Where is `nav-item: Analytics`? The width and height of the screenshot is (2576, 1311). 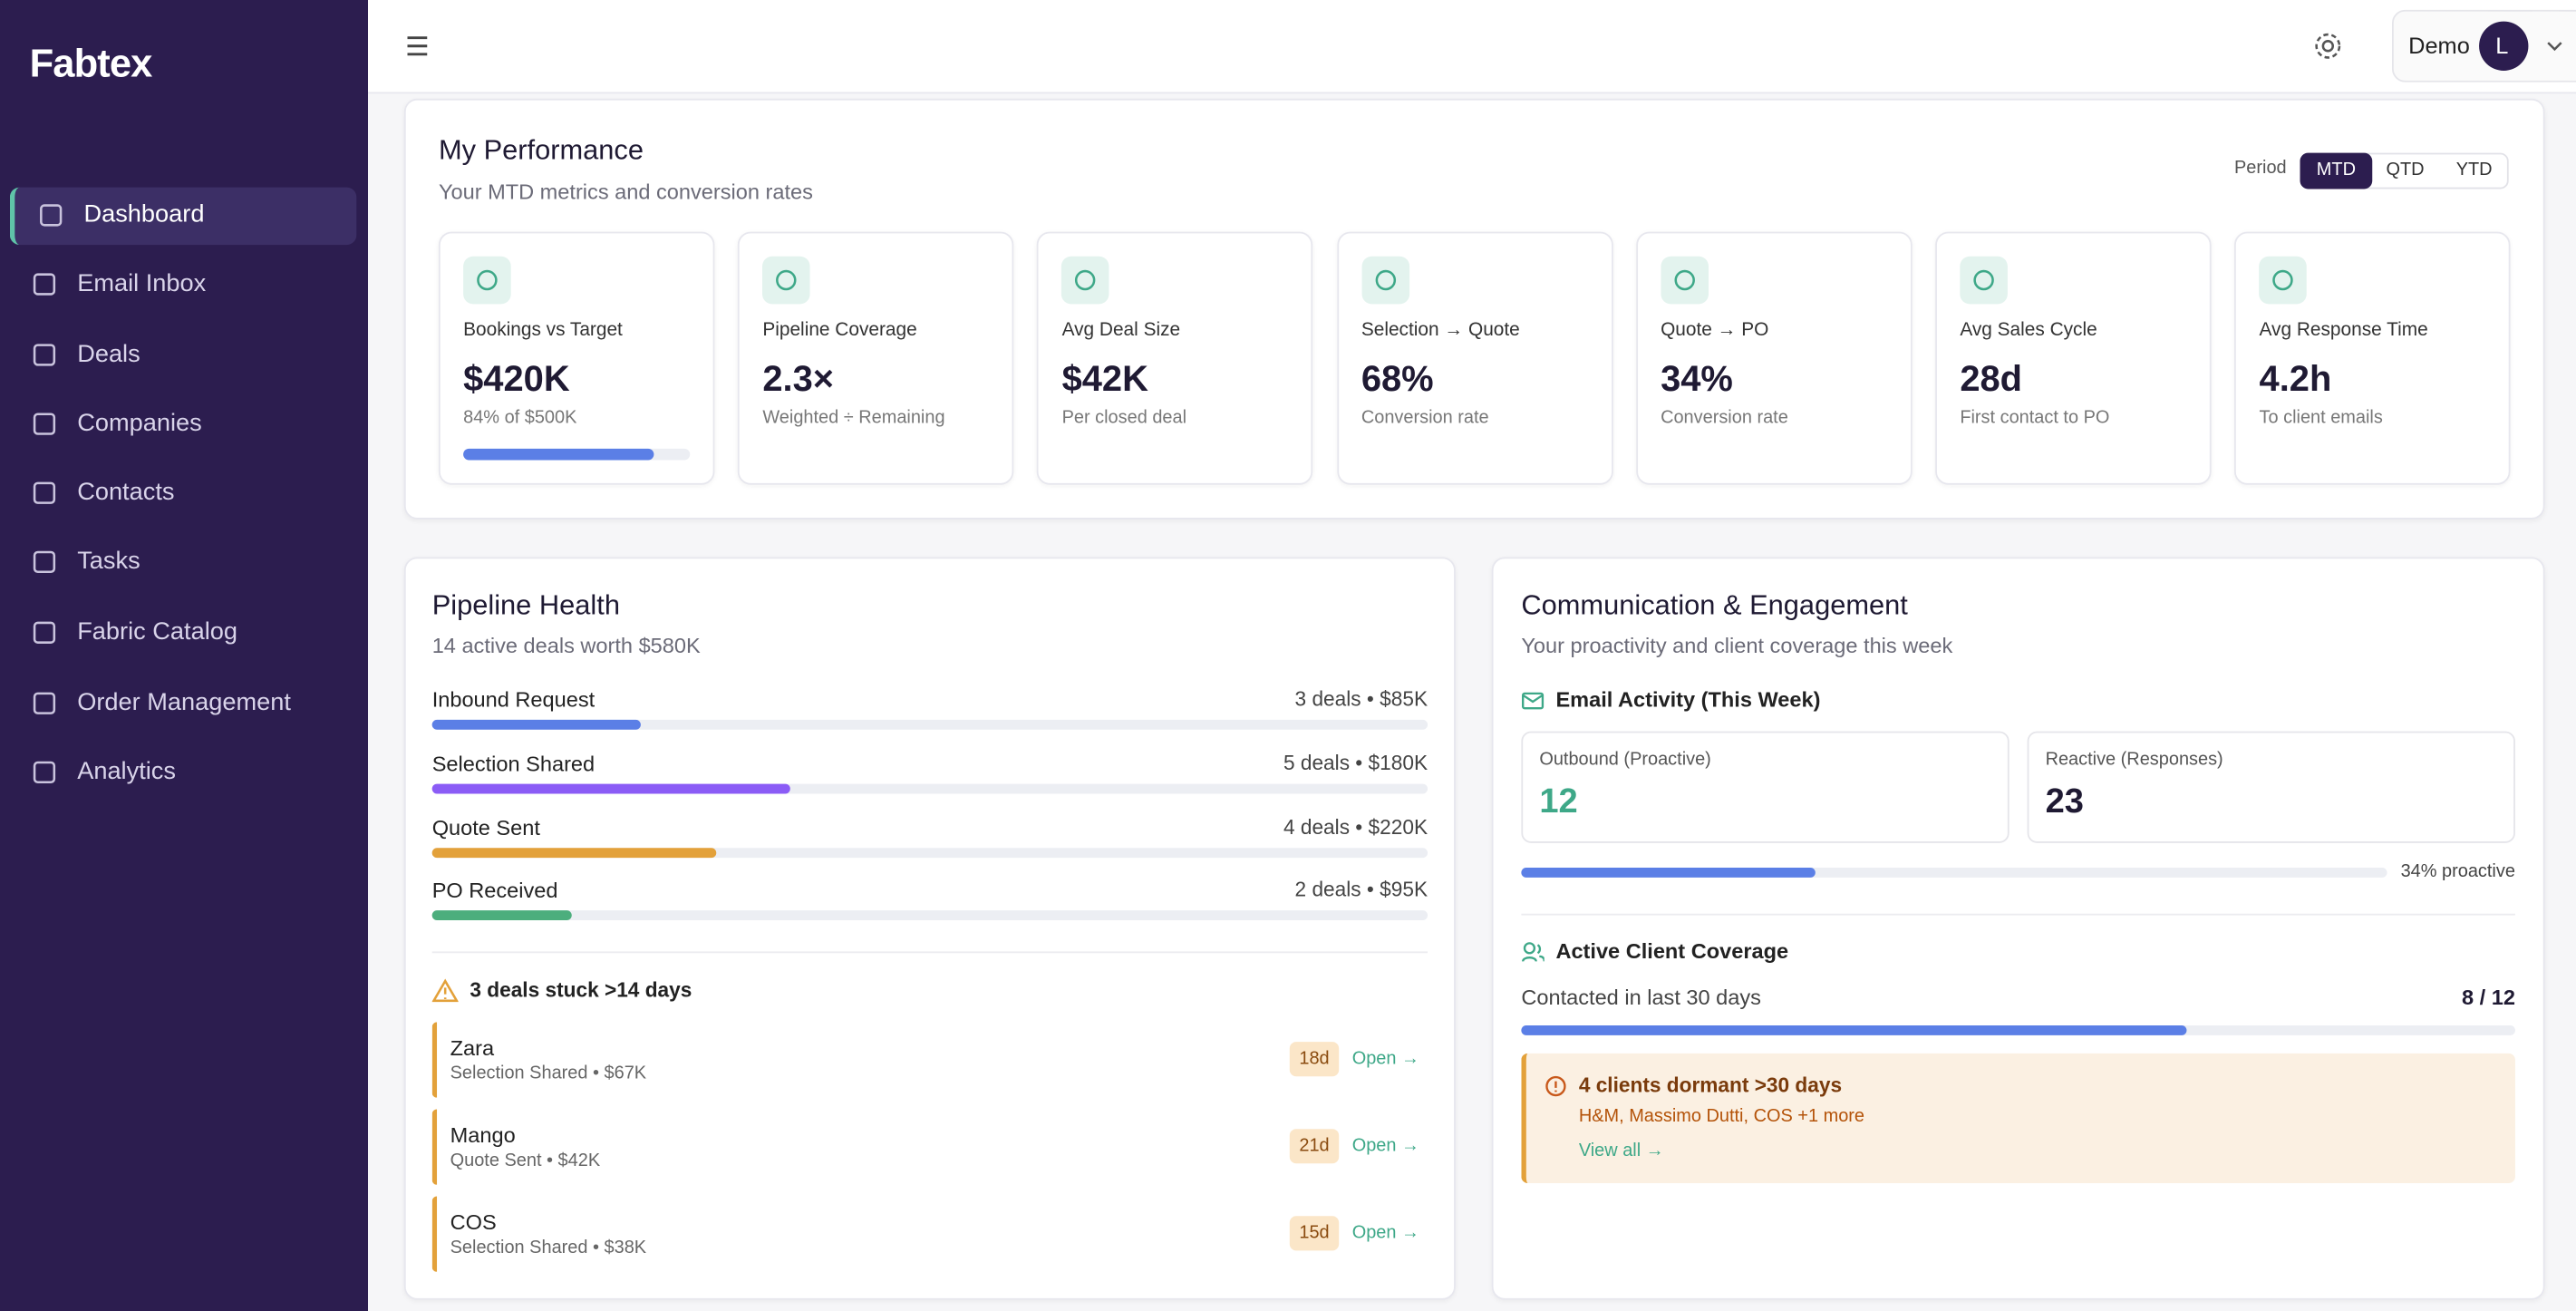 nav-item: Analytics is located at coordinates (126, 771).